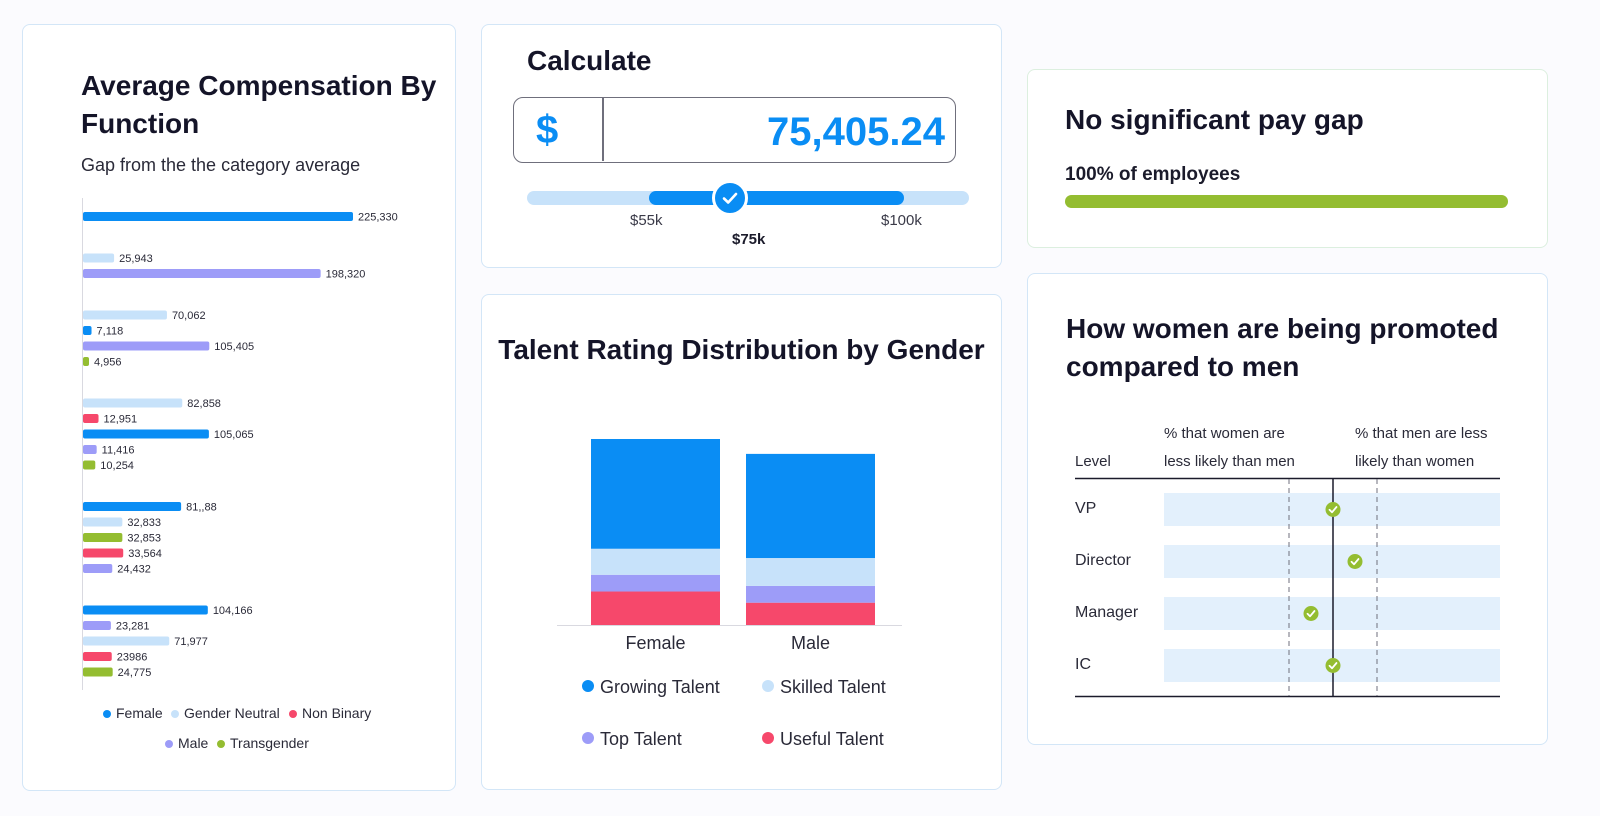 This screenshot has height=816, width=1600. Describe the element at coordinates (1229, 461) in the screenshot. I see `women-column-header-line2: less likely than men` at that location.